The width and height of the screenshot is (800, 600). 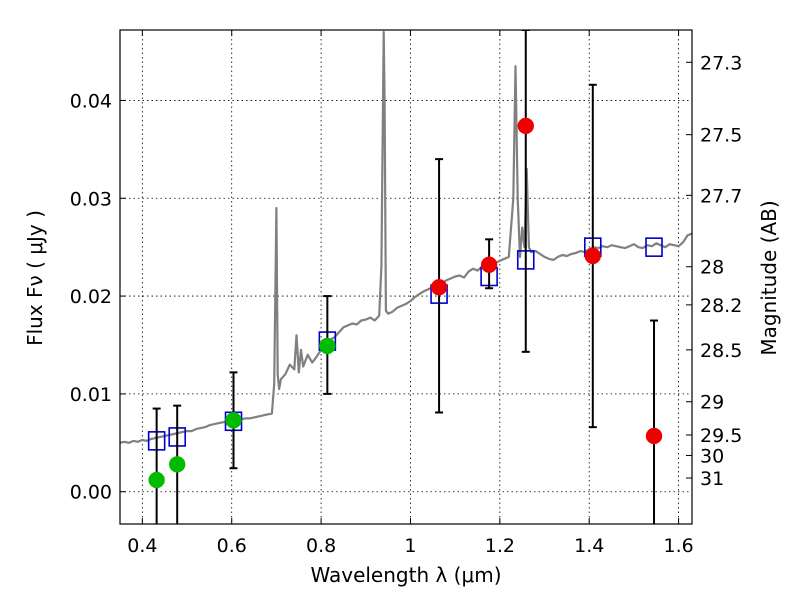 What do you see at coordinates (654, 247) in the screenshot?
I see `model-square-point` at bounding box center [654, 247].